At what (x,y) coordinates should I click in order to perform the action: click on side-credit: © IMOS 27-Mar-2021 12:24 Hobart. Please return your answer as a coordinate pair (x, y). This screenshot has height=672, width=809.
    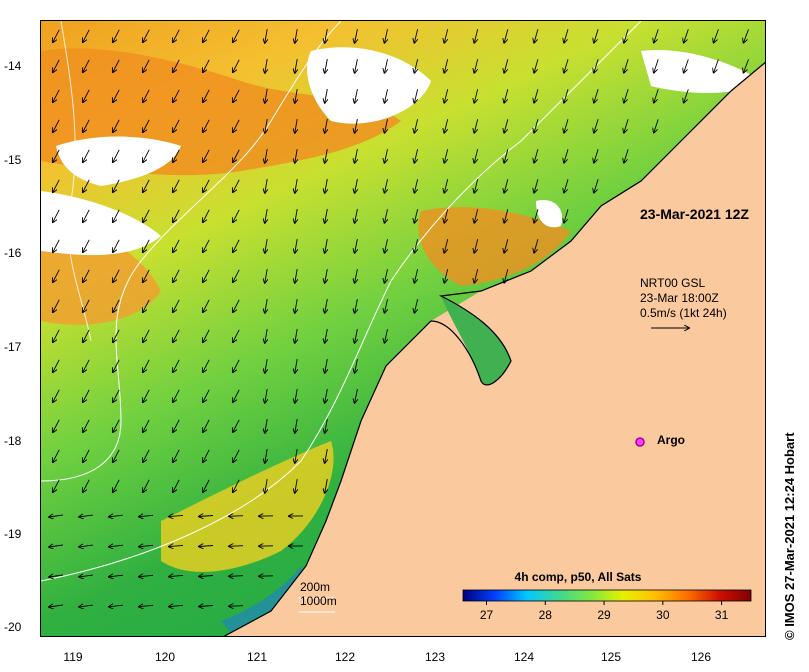
    Looking at the image, I should click on (789, 536).